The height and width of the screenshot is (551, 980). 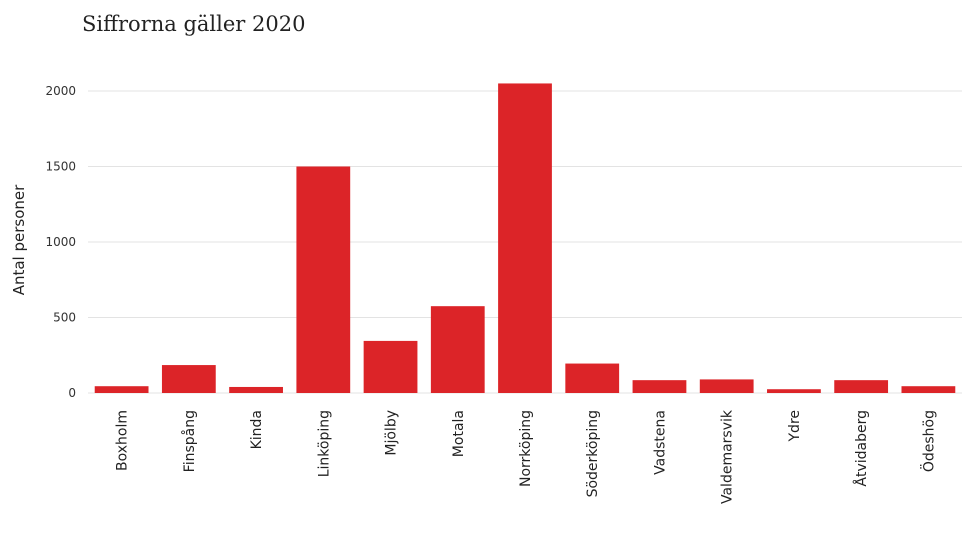 I want to click on x-tick-label: Motala, so click(x=459, y=433).